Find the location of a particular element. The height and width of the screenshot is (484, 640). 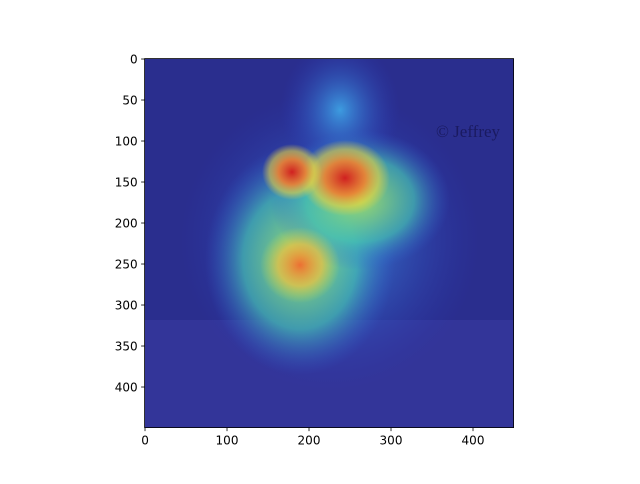

y-tick-label: 250 is located at coordinates (126, 265).